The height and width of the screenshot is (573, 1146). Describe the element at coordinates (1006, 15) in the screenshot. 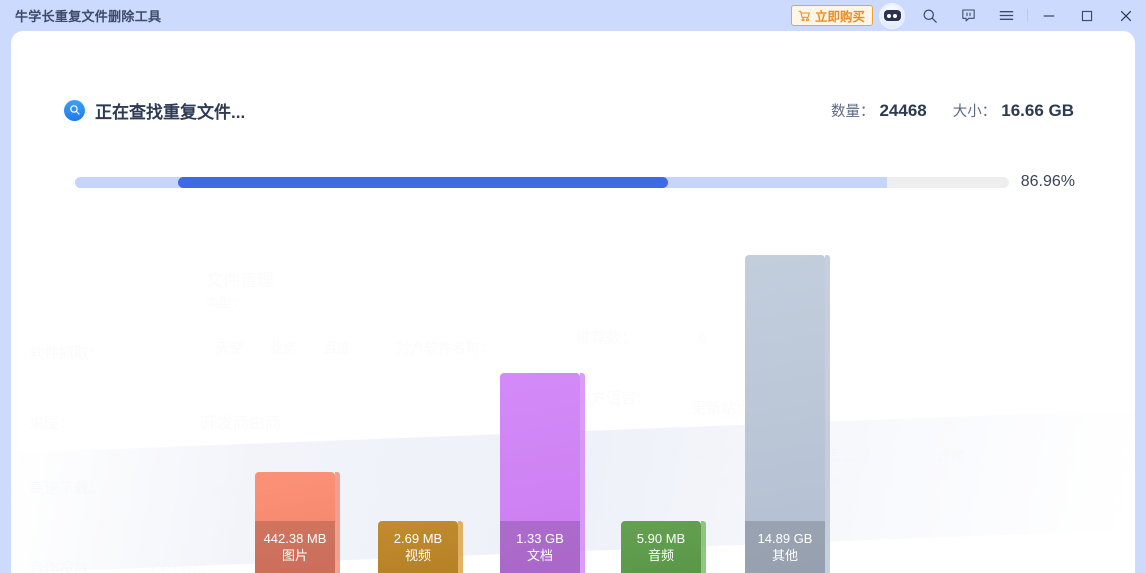

I see `hamburger-menu-icon` at that location.